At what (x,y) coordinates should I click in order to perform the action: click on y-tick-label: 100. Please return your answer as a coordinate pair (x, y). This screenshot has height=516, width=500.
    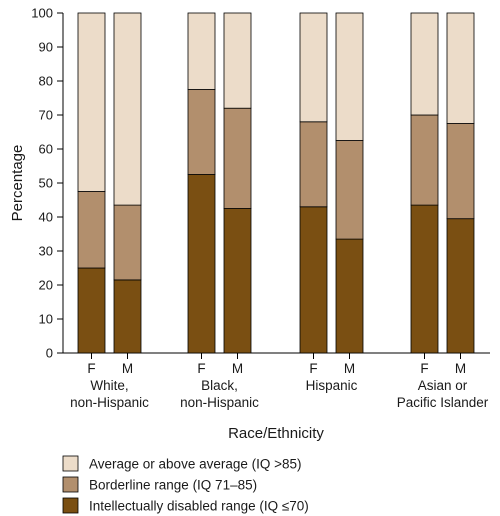
    Looking at the image, I should click on (42, 13).